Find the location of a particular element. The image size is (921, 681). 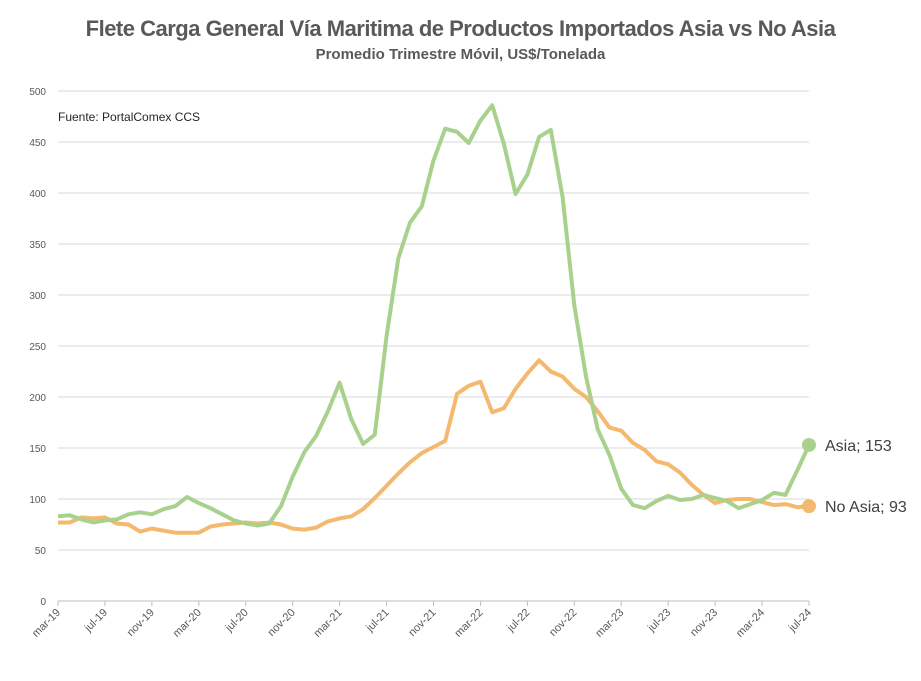

x-tick-label: jul-19 is located at coordinates (96, 621).